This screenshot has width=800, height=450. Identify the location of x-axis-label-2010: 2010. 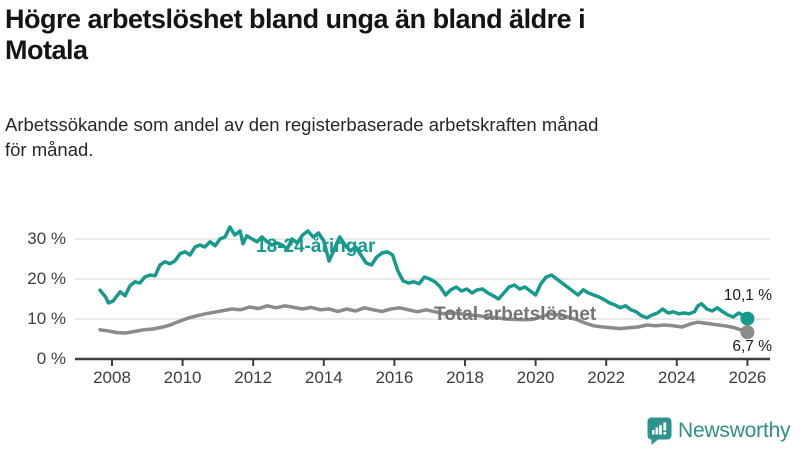
(182, 377).